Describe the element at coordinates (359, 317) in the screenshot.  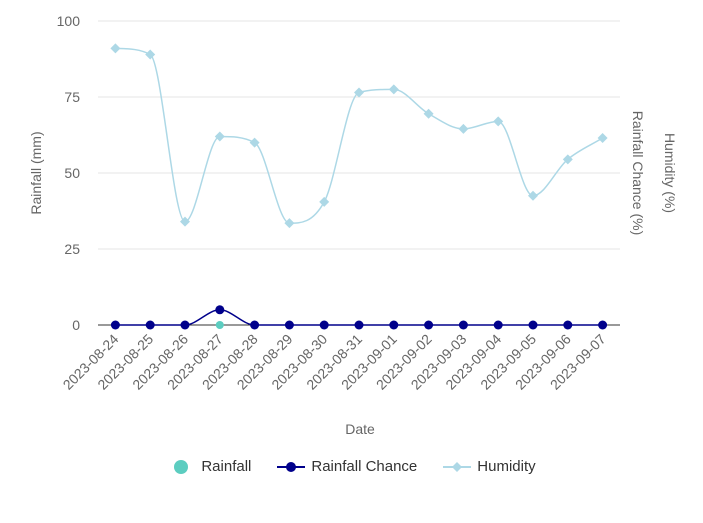
I see `series-rainfall-chance` at that location.